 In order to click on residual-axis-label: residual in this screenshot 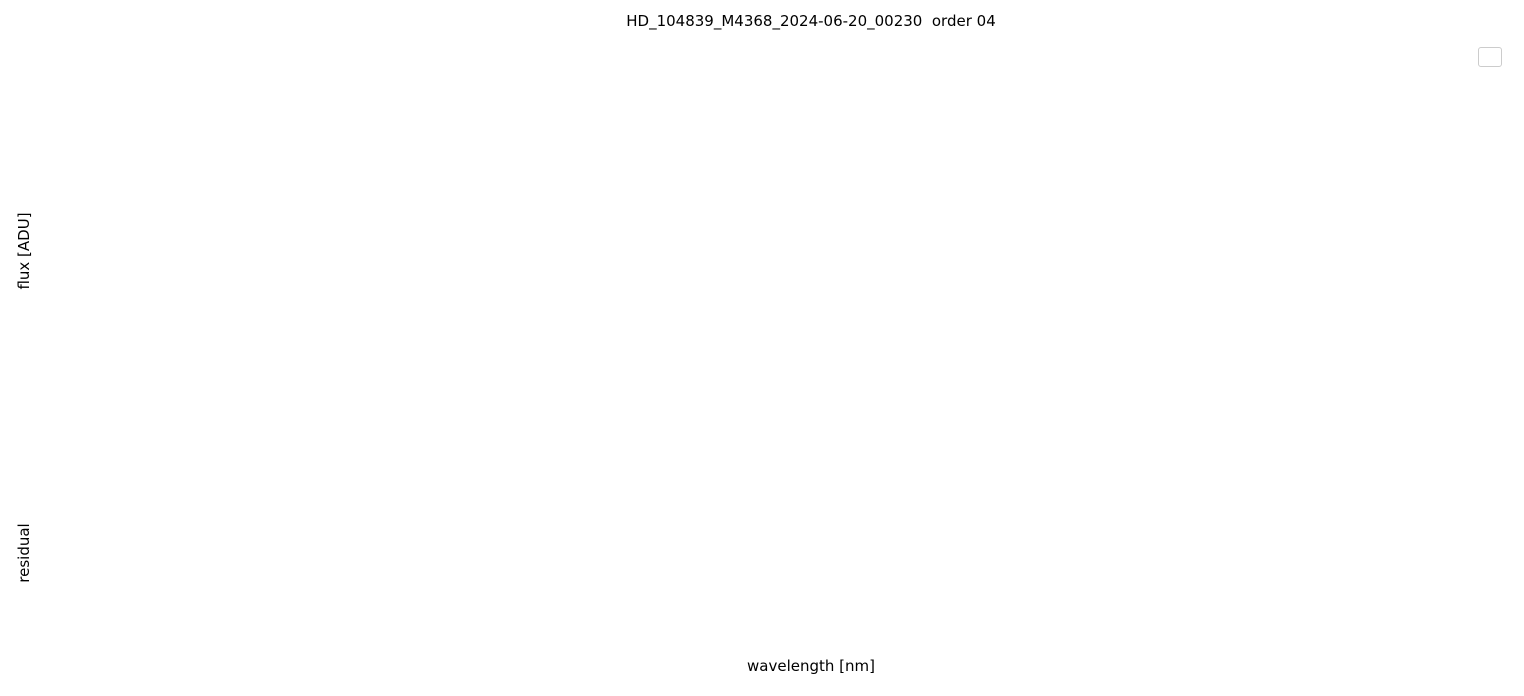, I will do `click(24, 553)`.